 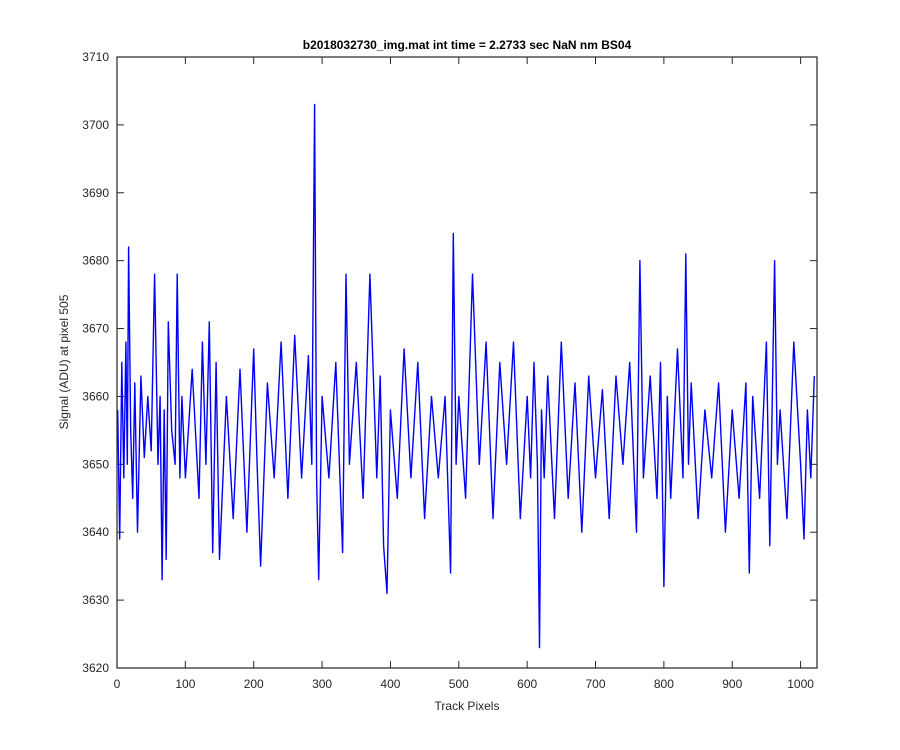 What do you see at coordinates (527, 684) in the screenshot?
I see `x-tick-label: 600` at bounding box center [527, 684].